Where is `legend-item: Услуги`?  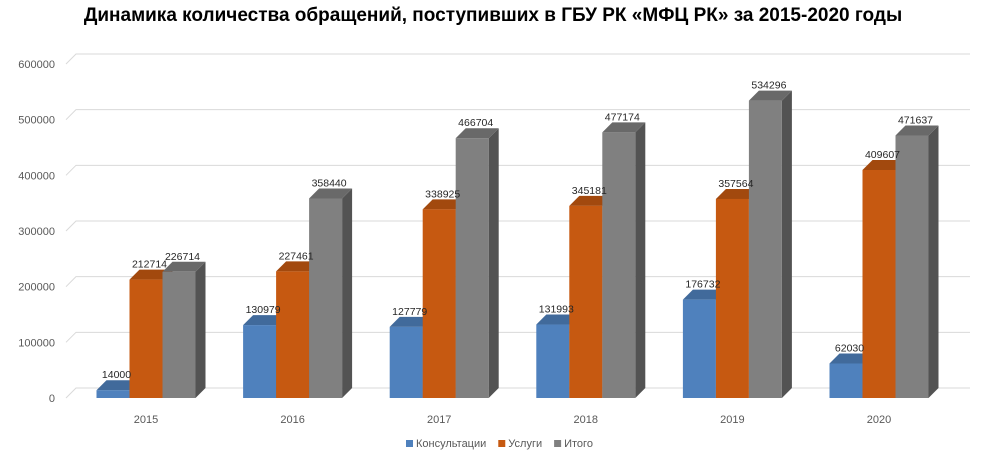
legend-item: Услуги is located at coordinates (520, 444).